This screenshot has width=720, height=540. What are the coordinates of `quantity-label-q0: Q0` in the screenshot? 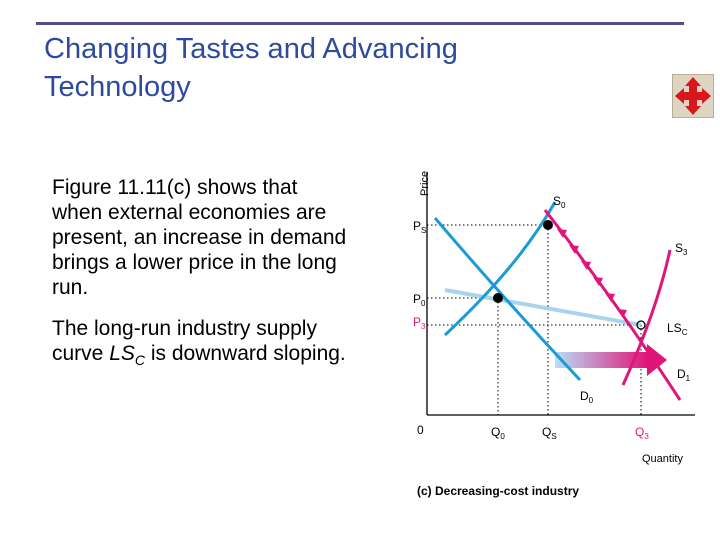 It's located at (498, 433).